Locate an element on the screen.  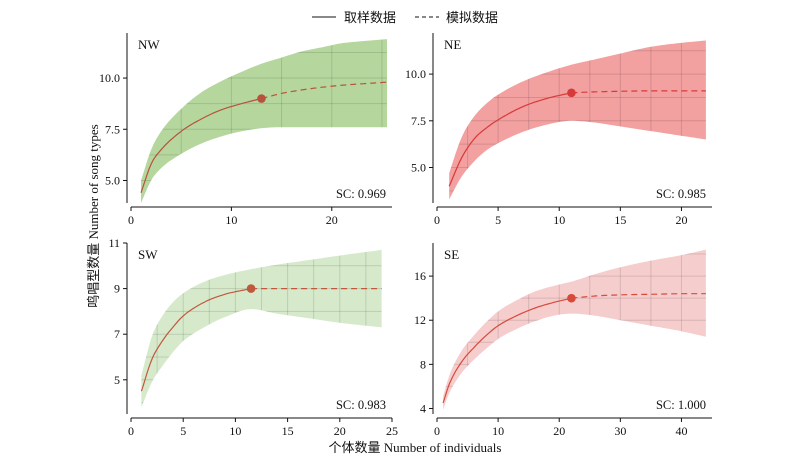
x-tick-label: 40 is located at coordinates (681, 431).